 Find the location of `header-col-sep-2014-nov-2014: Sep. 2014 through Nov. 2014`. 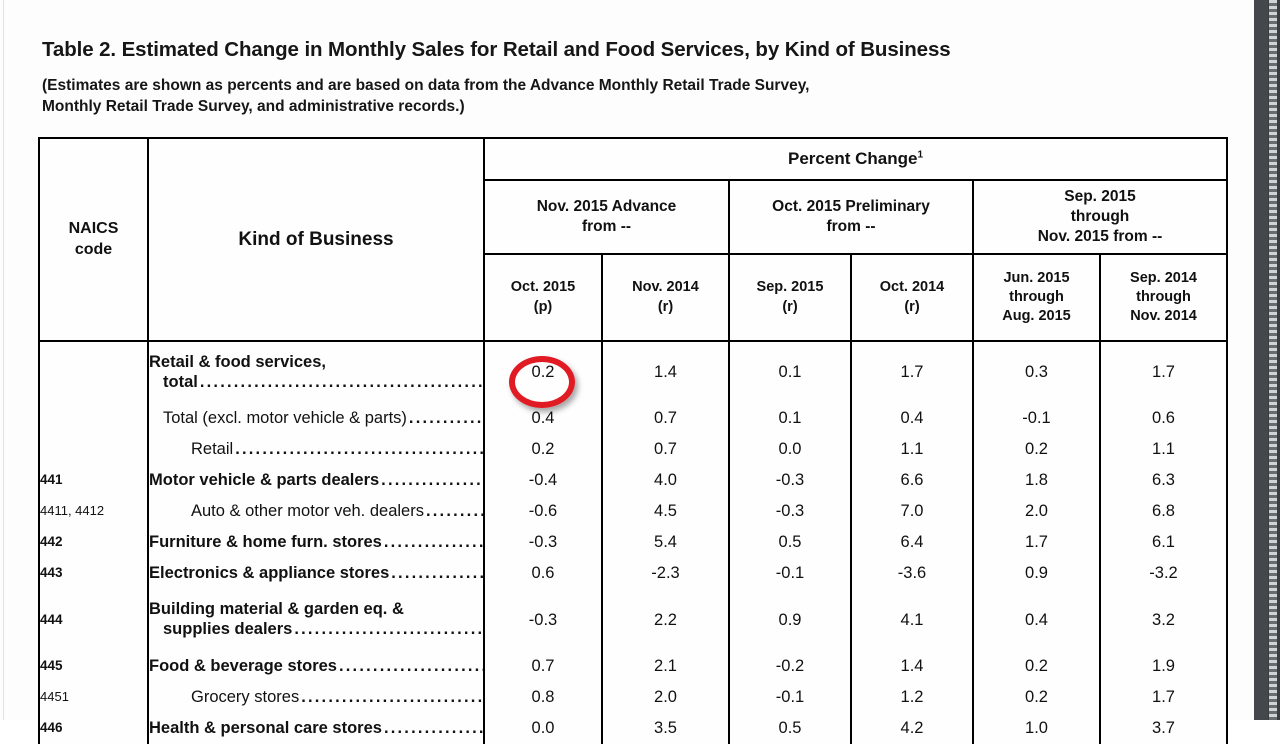

header-col-sep-2014-nov-2014: Sep. 2014 through Nov. 2014 is located at coordinates (1163, 297).